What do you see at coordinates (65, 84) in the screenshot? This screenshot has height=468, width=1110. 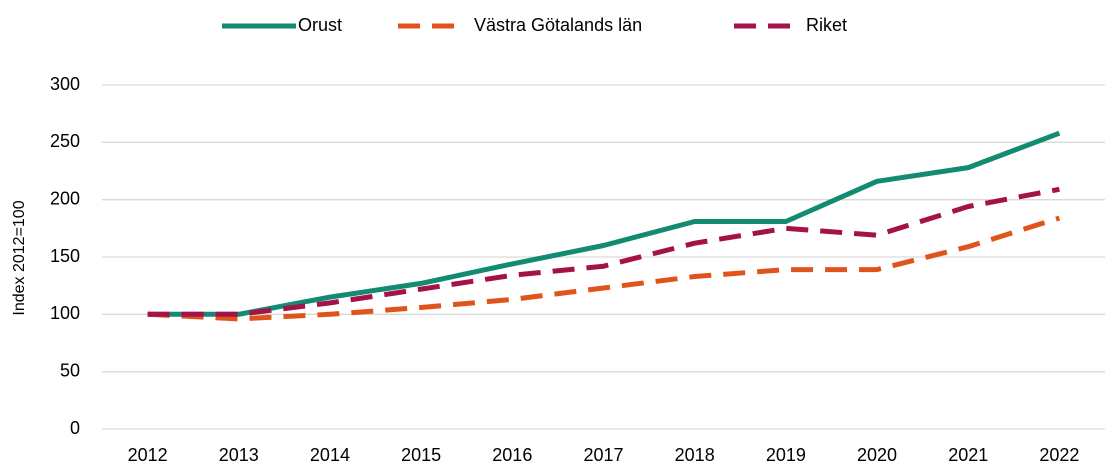 I see `y-tick-label: 300` at bounding box center [65, 84].